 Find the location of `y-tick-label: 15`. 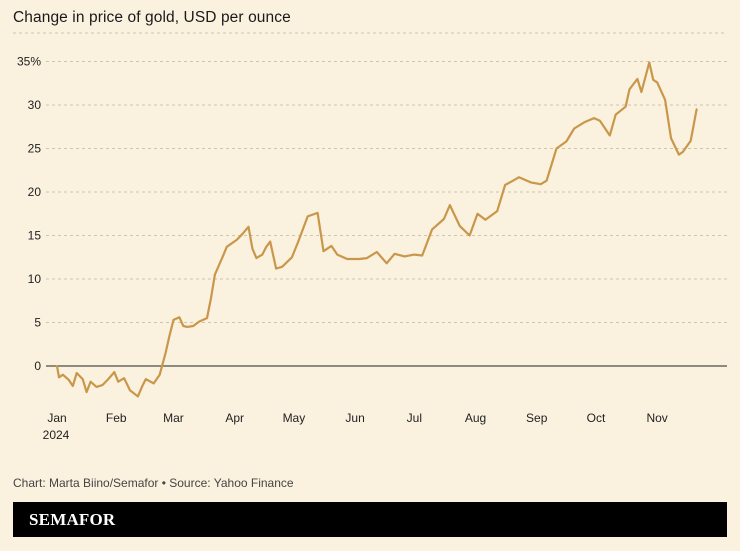

y-tick-label: 15 is located at coordinates (35, 236).